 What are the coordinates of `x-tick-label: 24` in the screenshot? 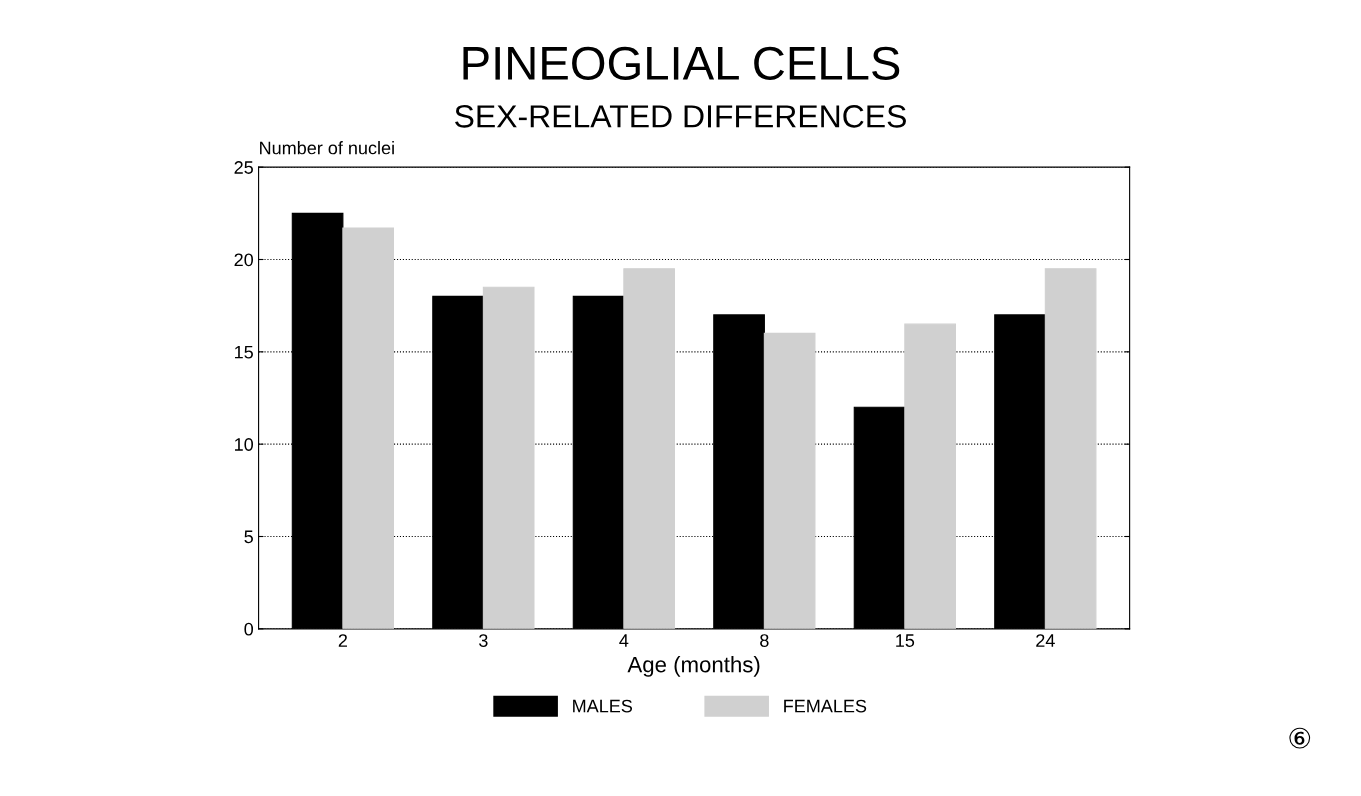 It's located at (1045, 640).